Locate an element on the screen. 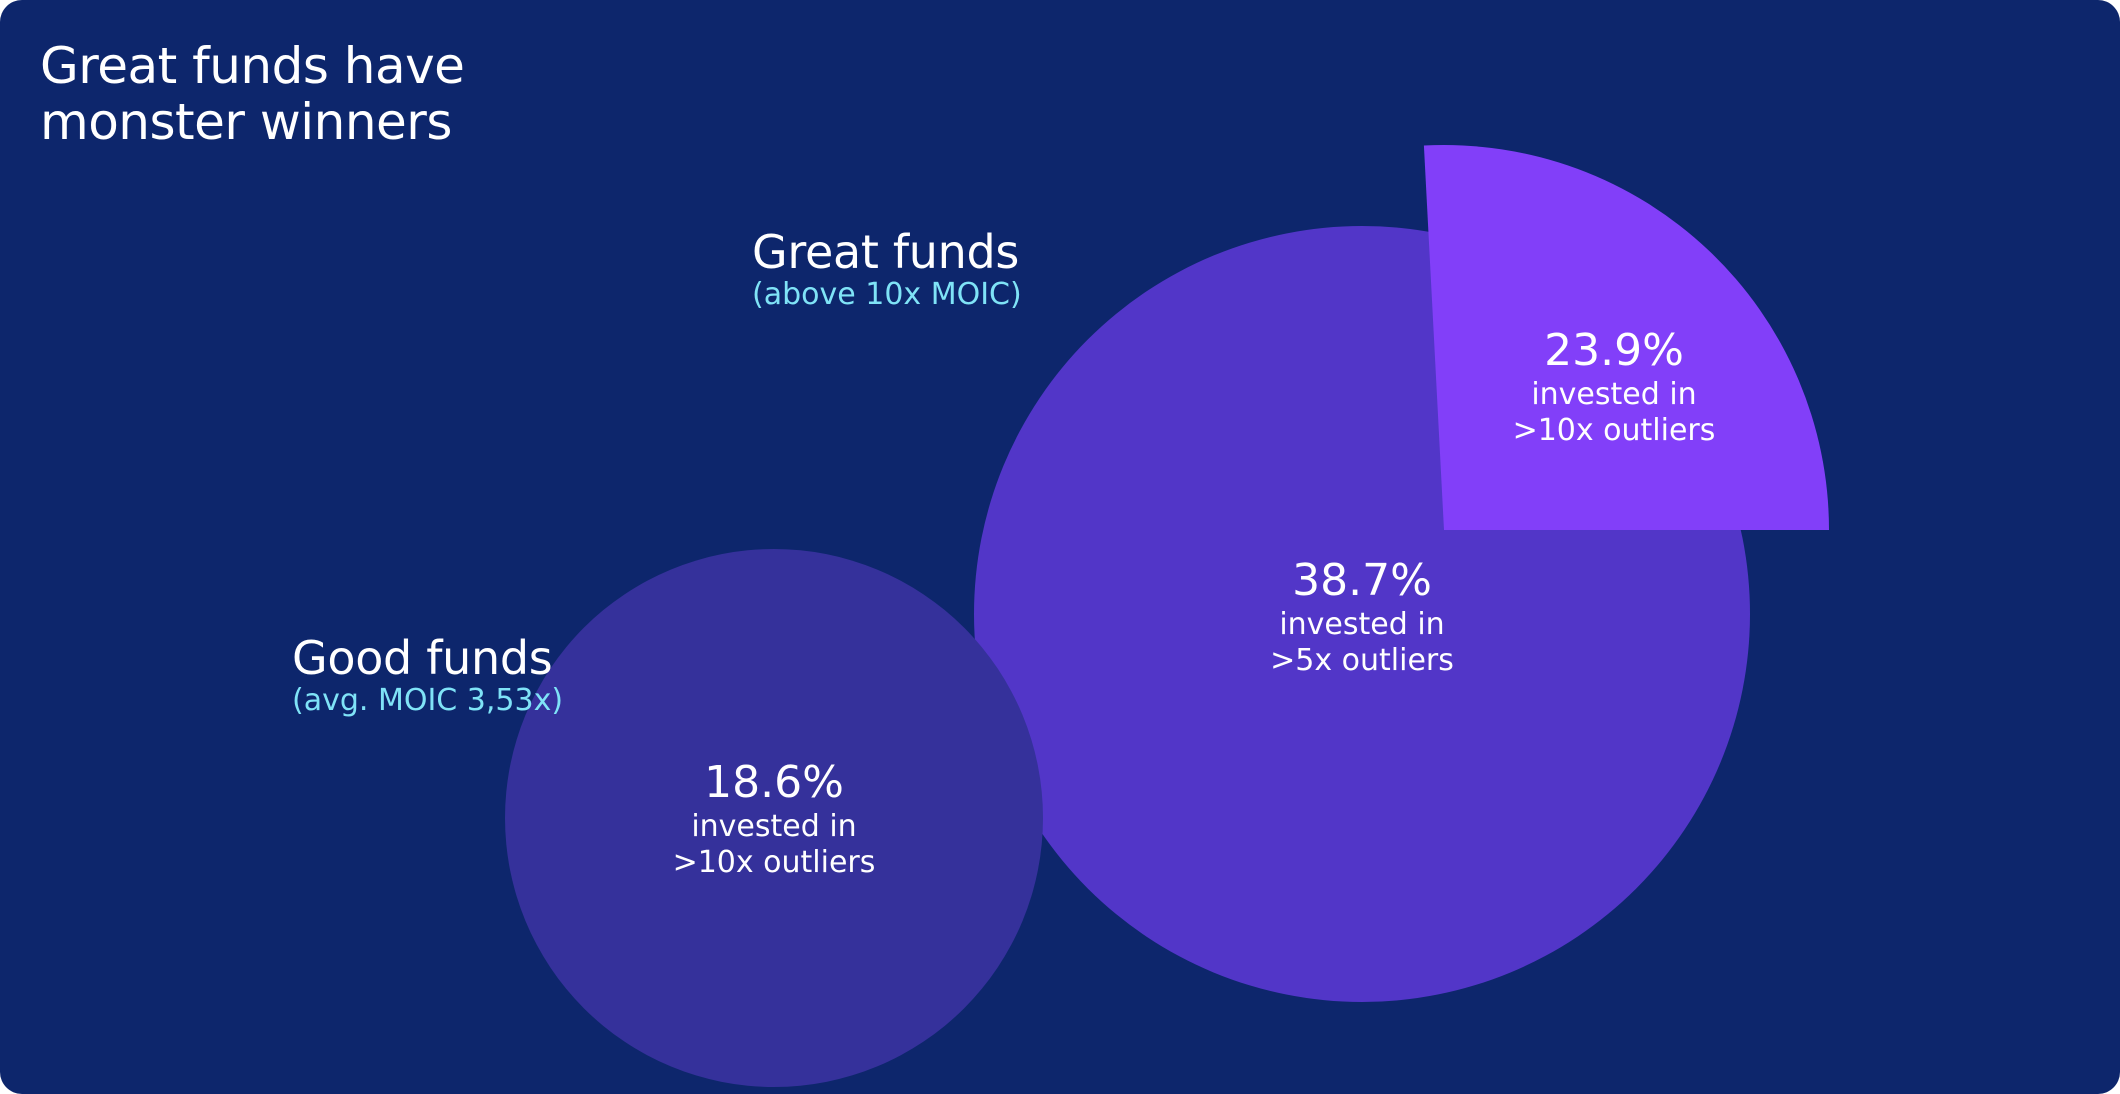  good-funds-name: Good funds is located at coordinates (422, 658).